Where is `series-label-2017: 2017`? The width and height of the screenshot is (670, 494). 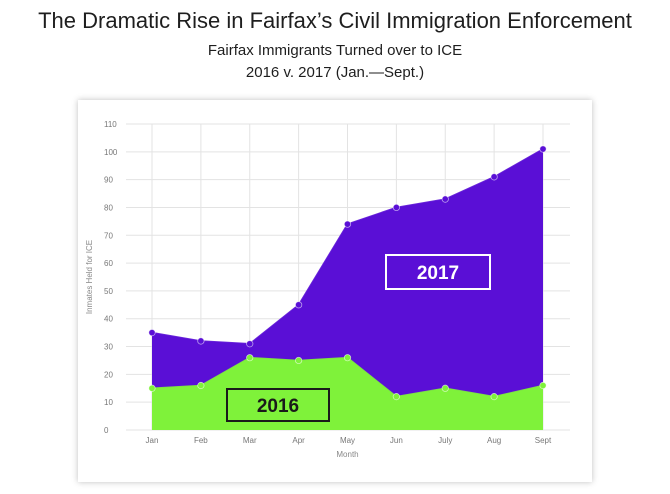
series-label-2017: 2017 is located at coordinates (438, 273).